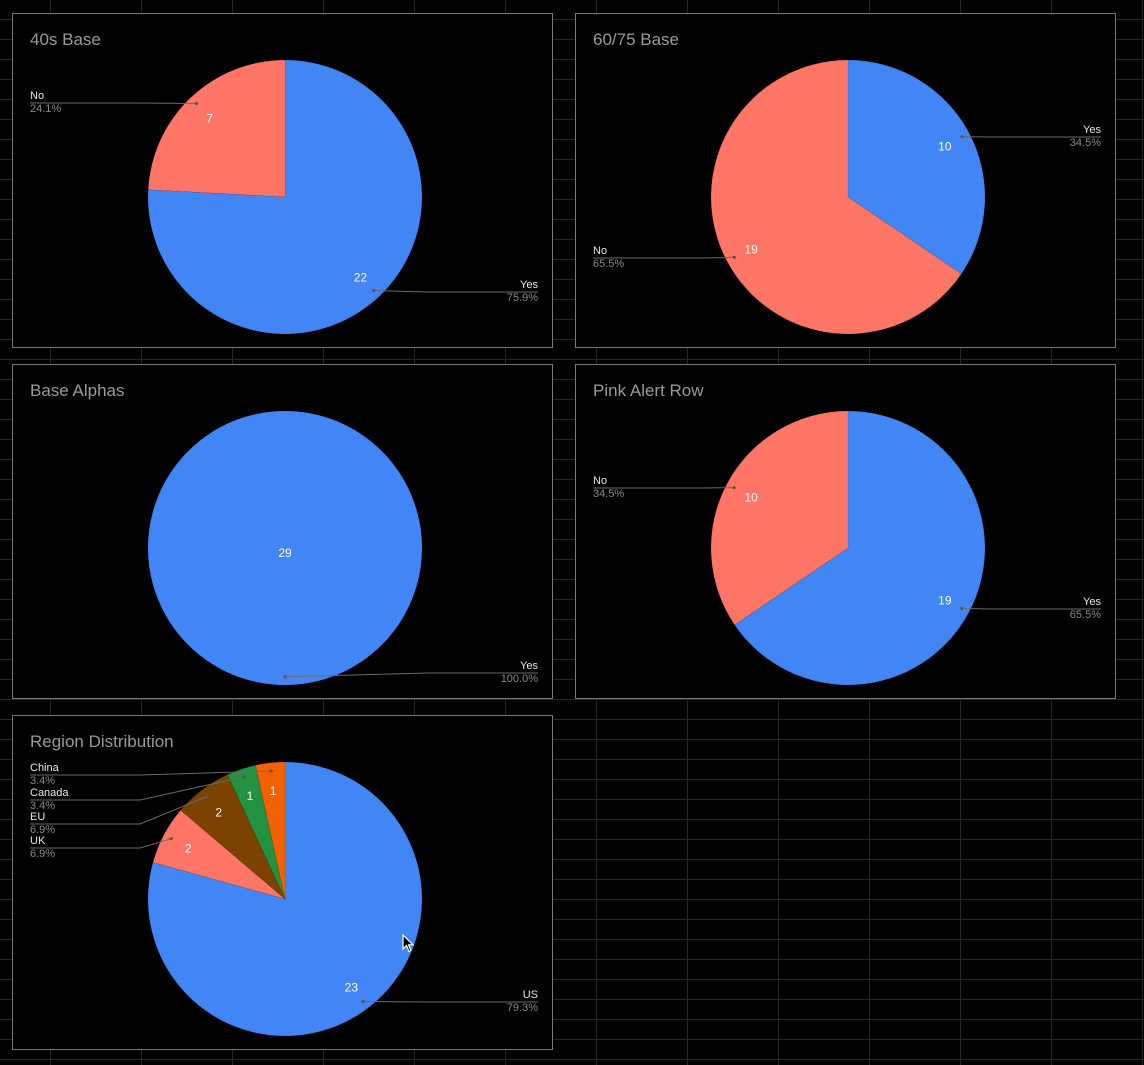 The width and height of the screenshot is (1144, 1065). I want to click on legend-label-canada: Canada 3.4%, so click(49, 799).